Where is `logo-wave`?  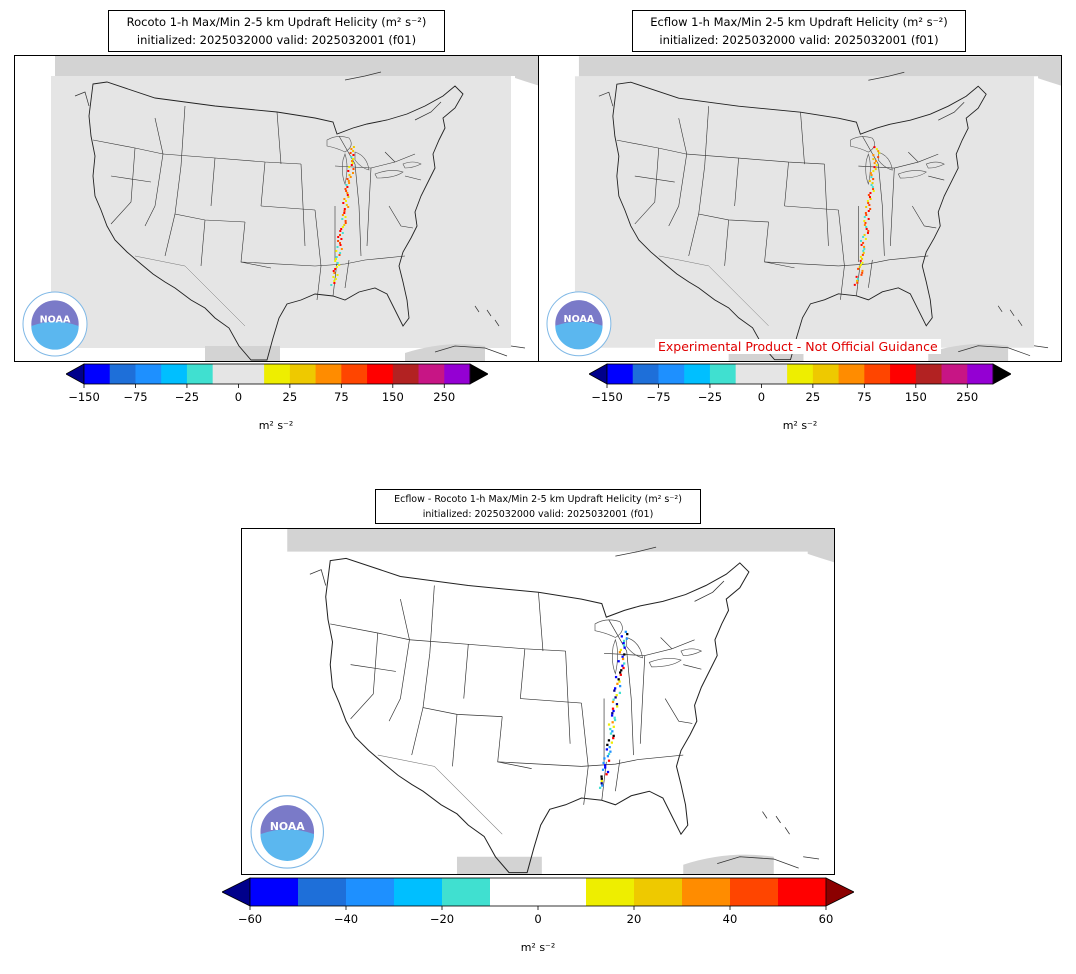 logo-wave is located at coordinates (55, 335).